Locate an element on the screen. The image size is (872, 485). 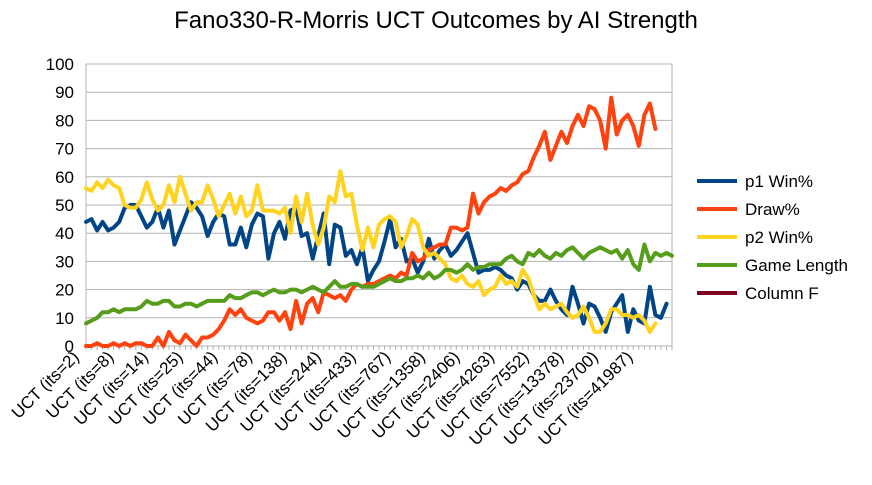
y-tick-label: 90 is located at coordinates (64, 92).